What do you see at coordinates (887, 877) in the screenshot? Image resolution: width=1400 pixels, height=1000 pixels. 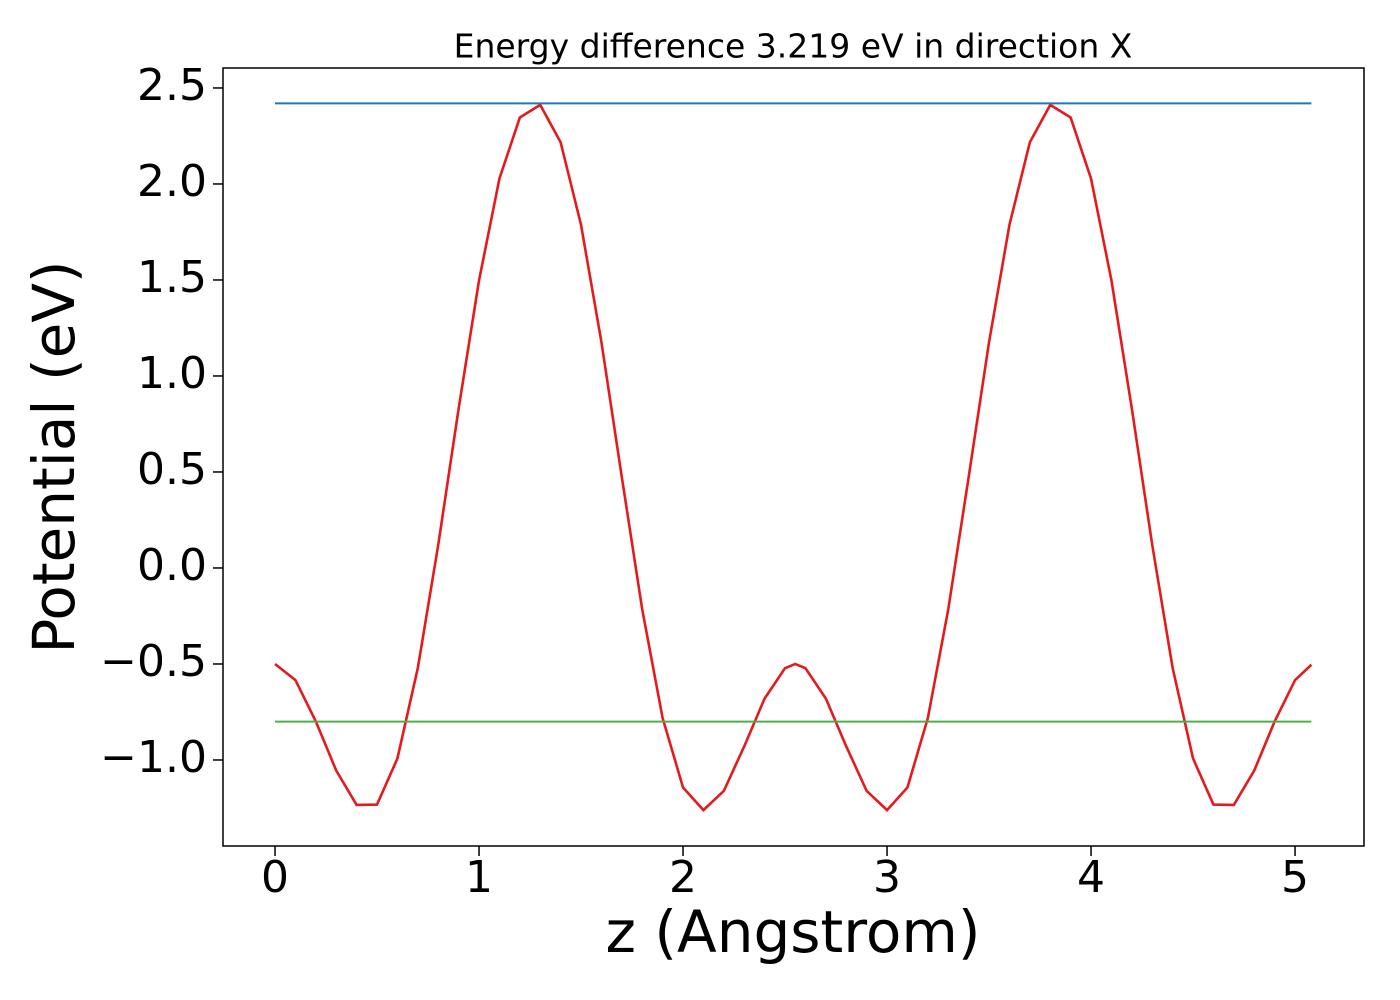 I see `x-tick-label: 3` at bounding box center [887, 877].